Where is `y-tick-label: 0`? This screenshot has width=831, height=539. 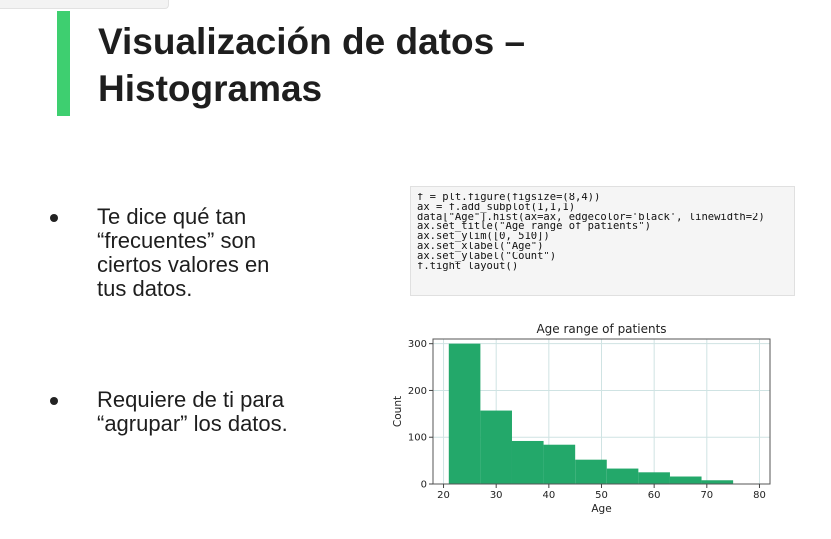 y-tick-label: 0 is located at coordinates (424, 485).